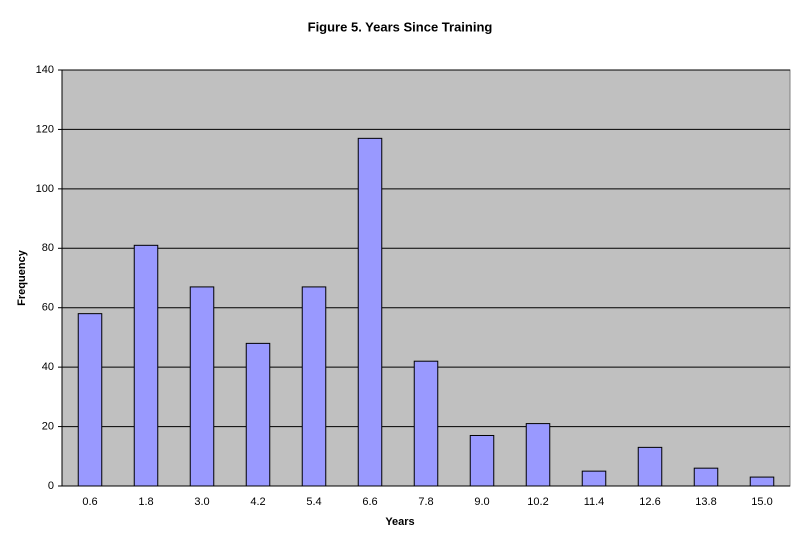  Describe the element at coordinates (48, 367) in the screenshot. I see `y-tick-label: 40` at that location.